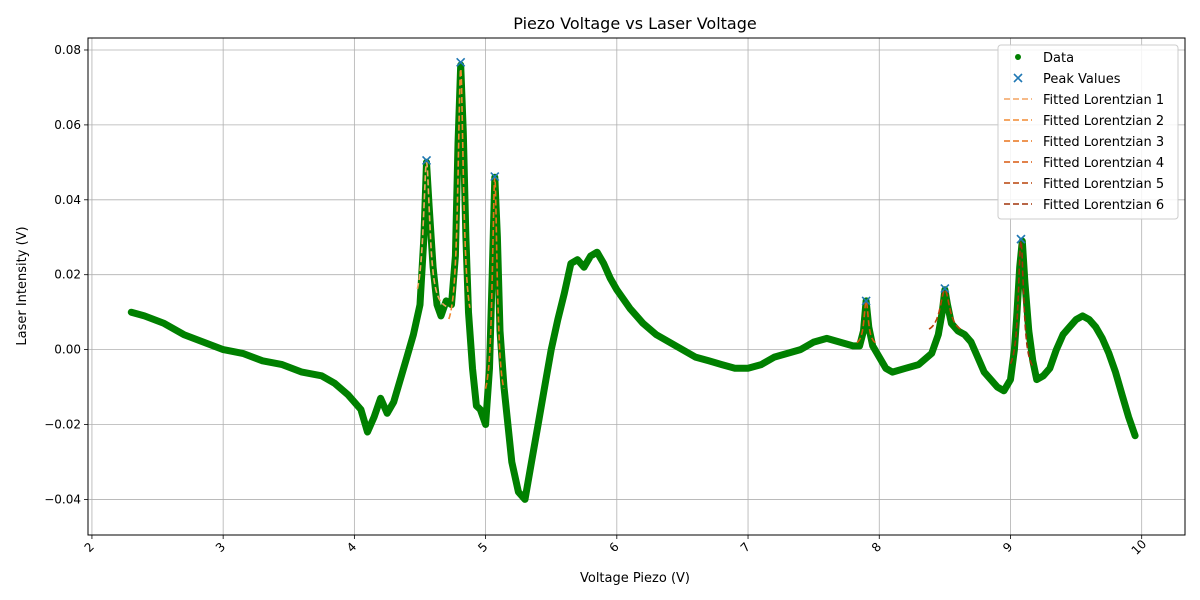 The height and width of the screenshot is (600, 1200). Describe the element at coordinates (67, 350) in the screenshot. I see `y-tick-label: 0.00` at that location.